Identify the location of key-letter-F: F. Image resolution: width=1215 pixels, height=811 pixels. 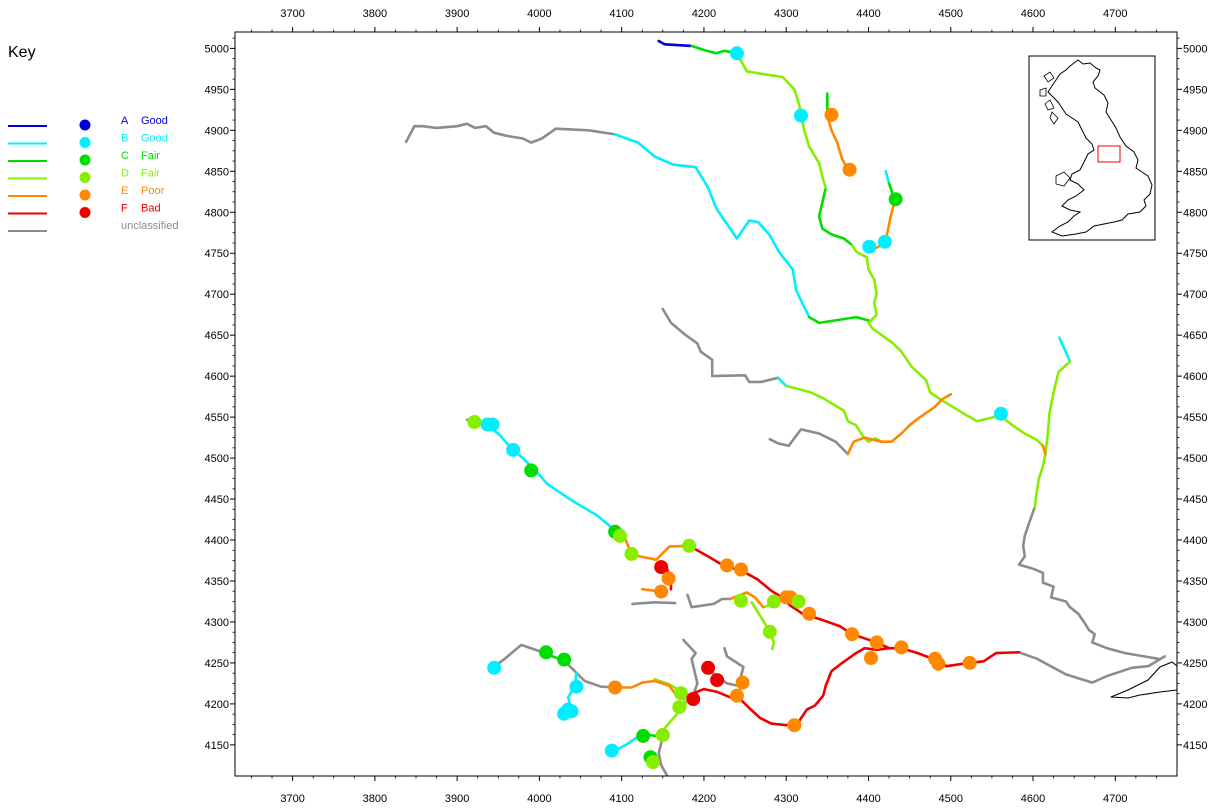
(124, 209).